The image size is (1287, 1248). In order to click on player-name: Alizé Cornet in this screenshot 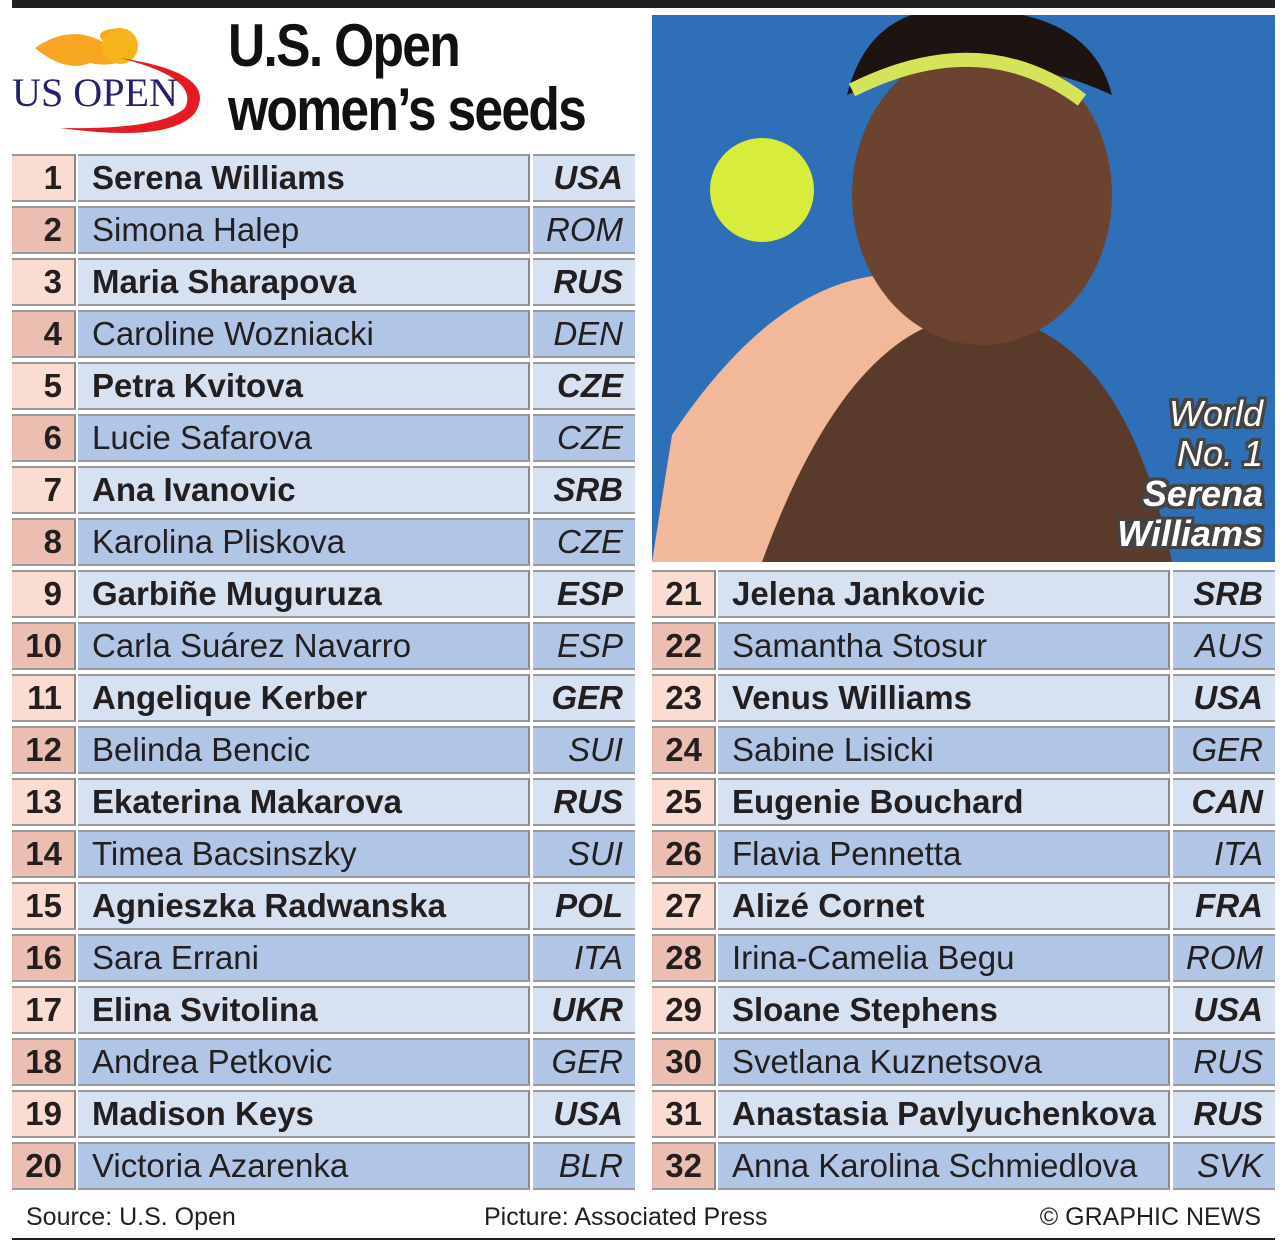, I will do `click(944, 906)`.